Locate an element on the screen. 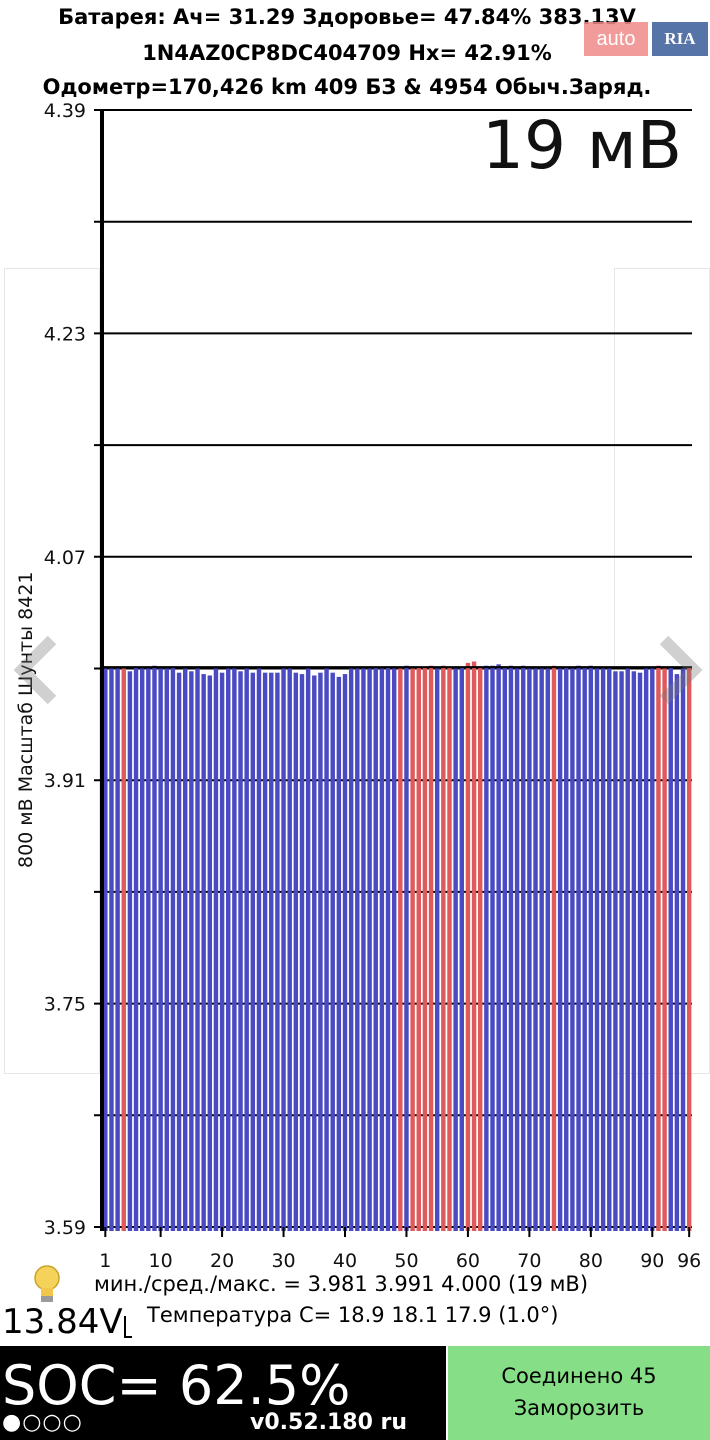 Image resolution: width=710 pixels, height=1440 pixels. page-indicator: ●○○○ is located at coordinates (42, 1422).